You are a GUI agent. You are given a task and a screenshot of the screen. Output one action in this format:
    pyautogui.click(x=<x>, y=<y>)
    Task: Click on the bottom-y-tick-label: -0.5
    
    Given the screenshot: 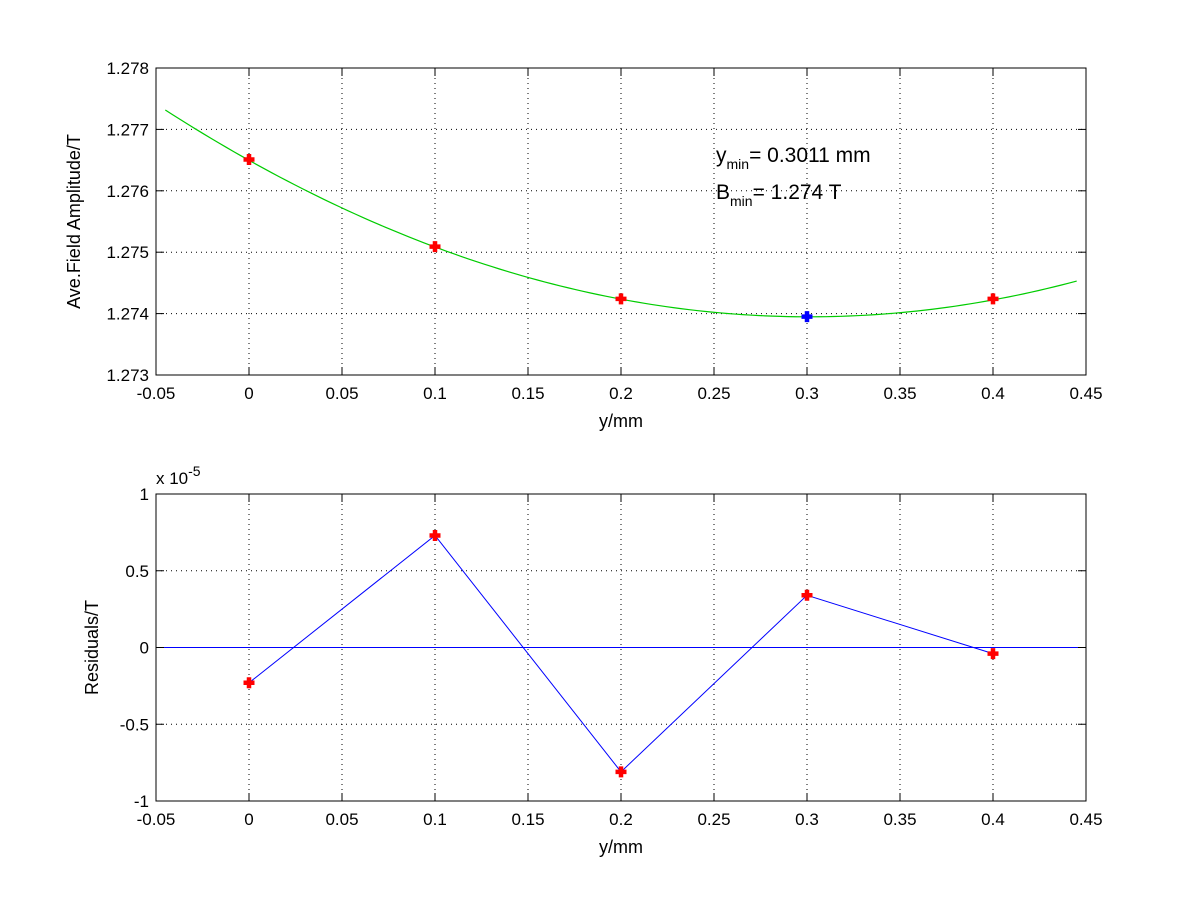 What is the action you would take?
    pyautogui.click(x=134, y=724)
    